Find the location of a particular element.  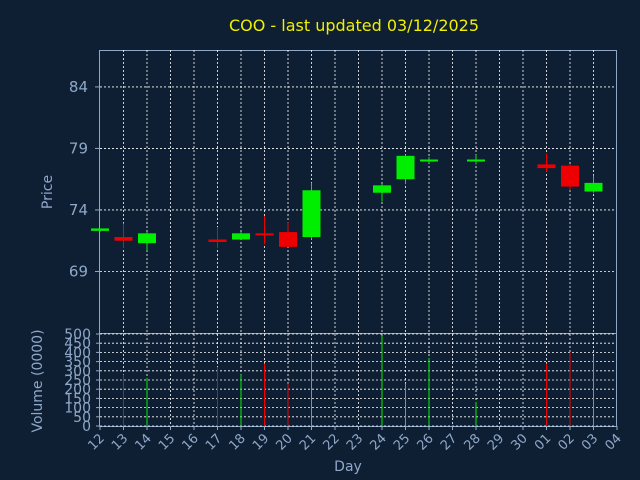

x-tick-label: 13 is located at coordinates (120, 442).